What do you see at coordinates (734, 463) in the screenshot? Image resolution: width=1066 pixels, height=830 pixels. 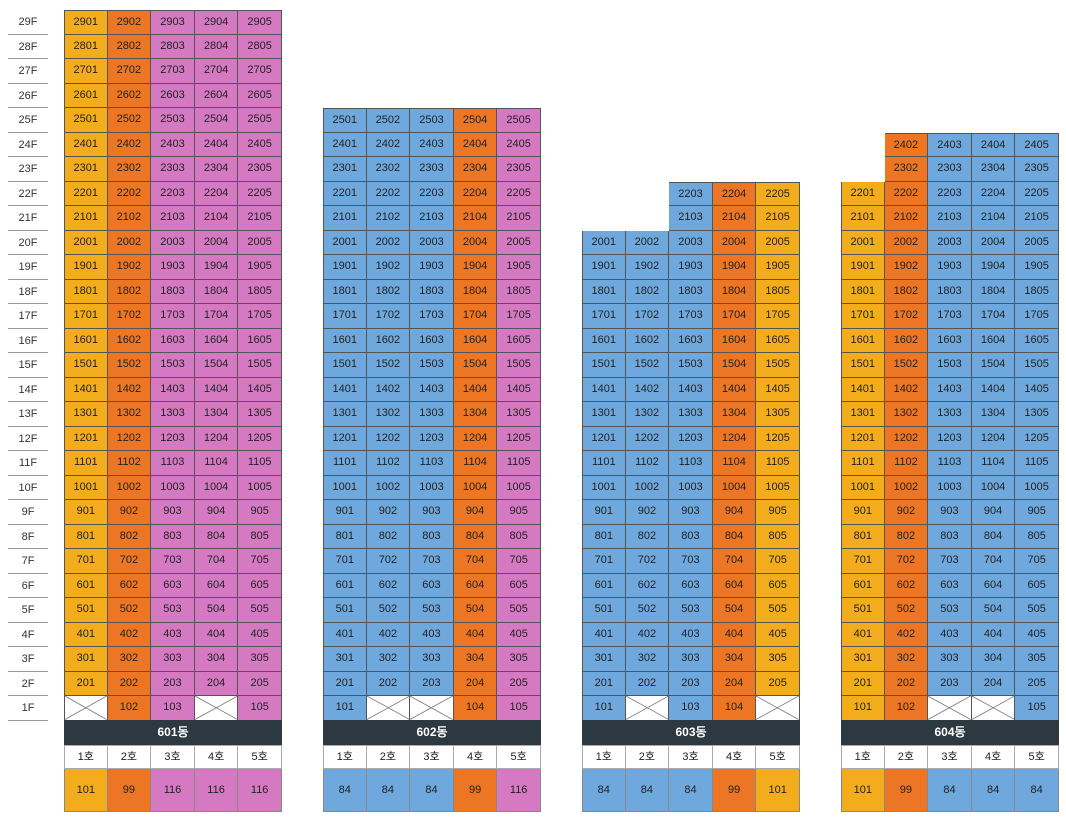 I see `unit-cell: 1104` at bounding box center [734, 463].